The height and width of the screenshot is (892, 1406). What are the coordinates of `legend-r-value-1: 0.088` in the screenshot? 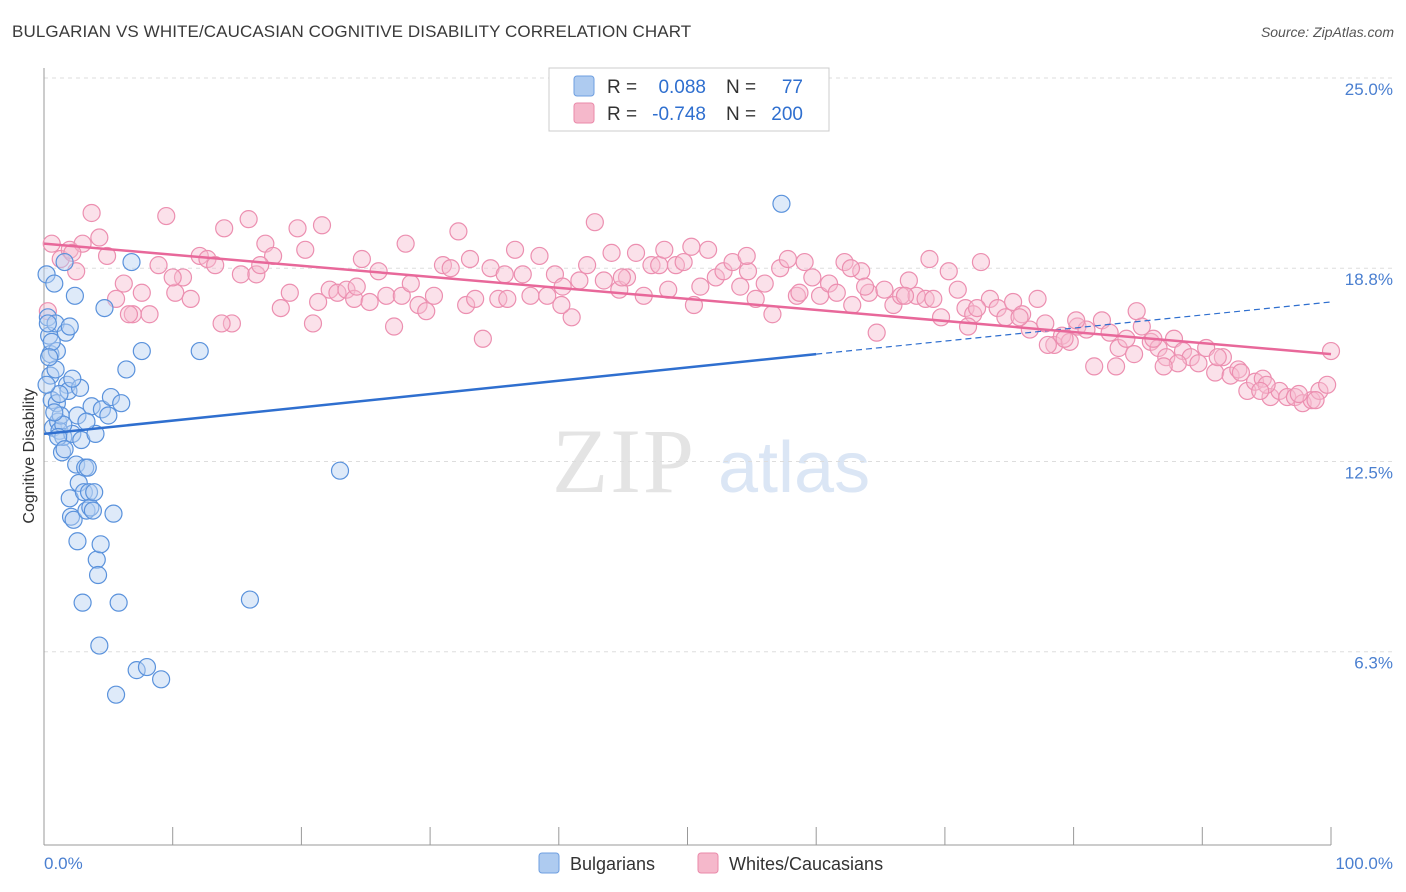 It's located at (682, 87).